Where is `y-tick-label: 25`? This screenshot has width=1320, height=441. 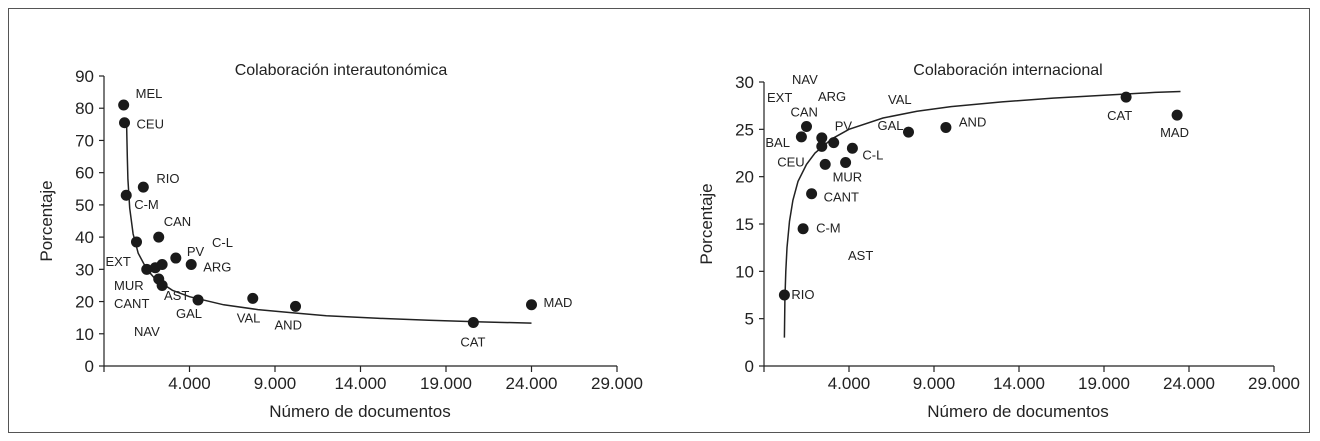
y-tick-label: 25 is located at coordinates (744, 129).